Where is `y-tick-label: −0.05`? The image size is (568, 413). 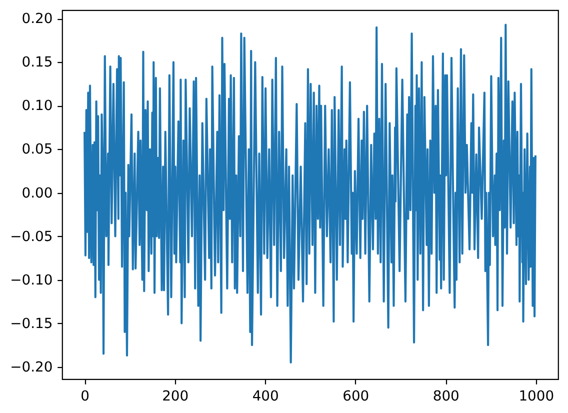 y-tick-label: −0.05 is located at coordinates (31, 236).